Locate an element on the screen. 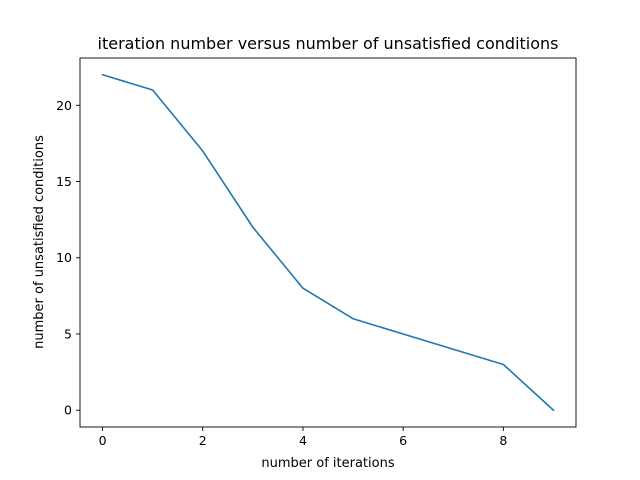 This screenshot has width=640, height=480. x-tick-label: 0 is located at coordinates (103, 440).